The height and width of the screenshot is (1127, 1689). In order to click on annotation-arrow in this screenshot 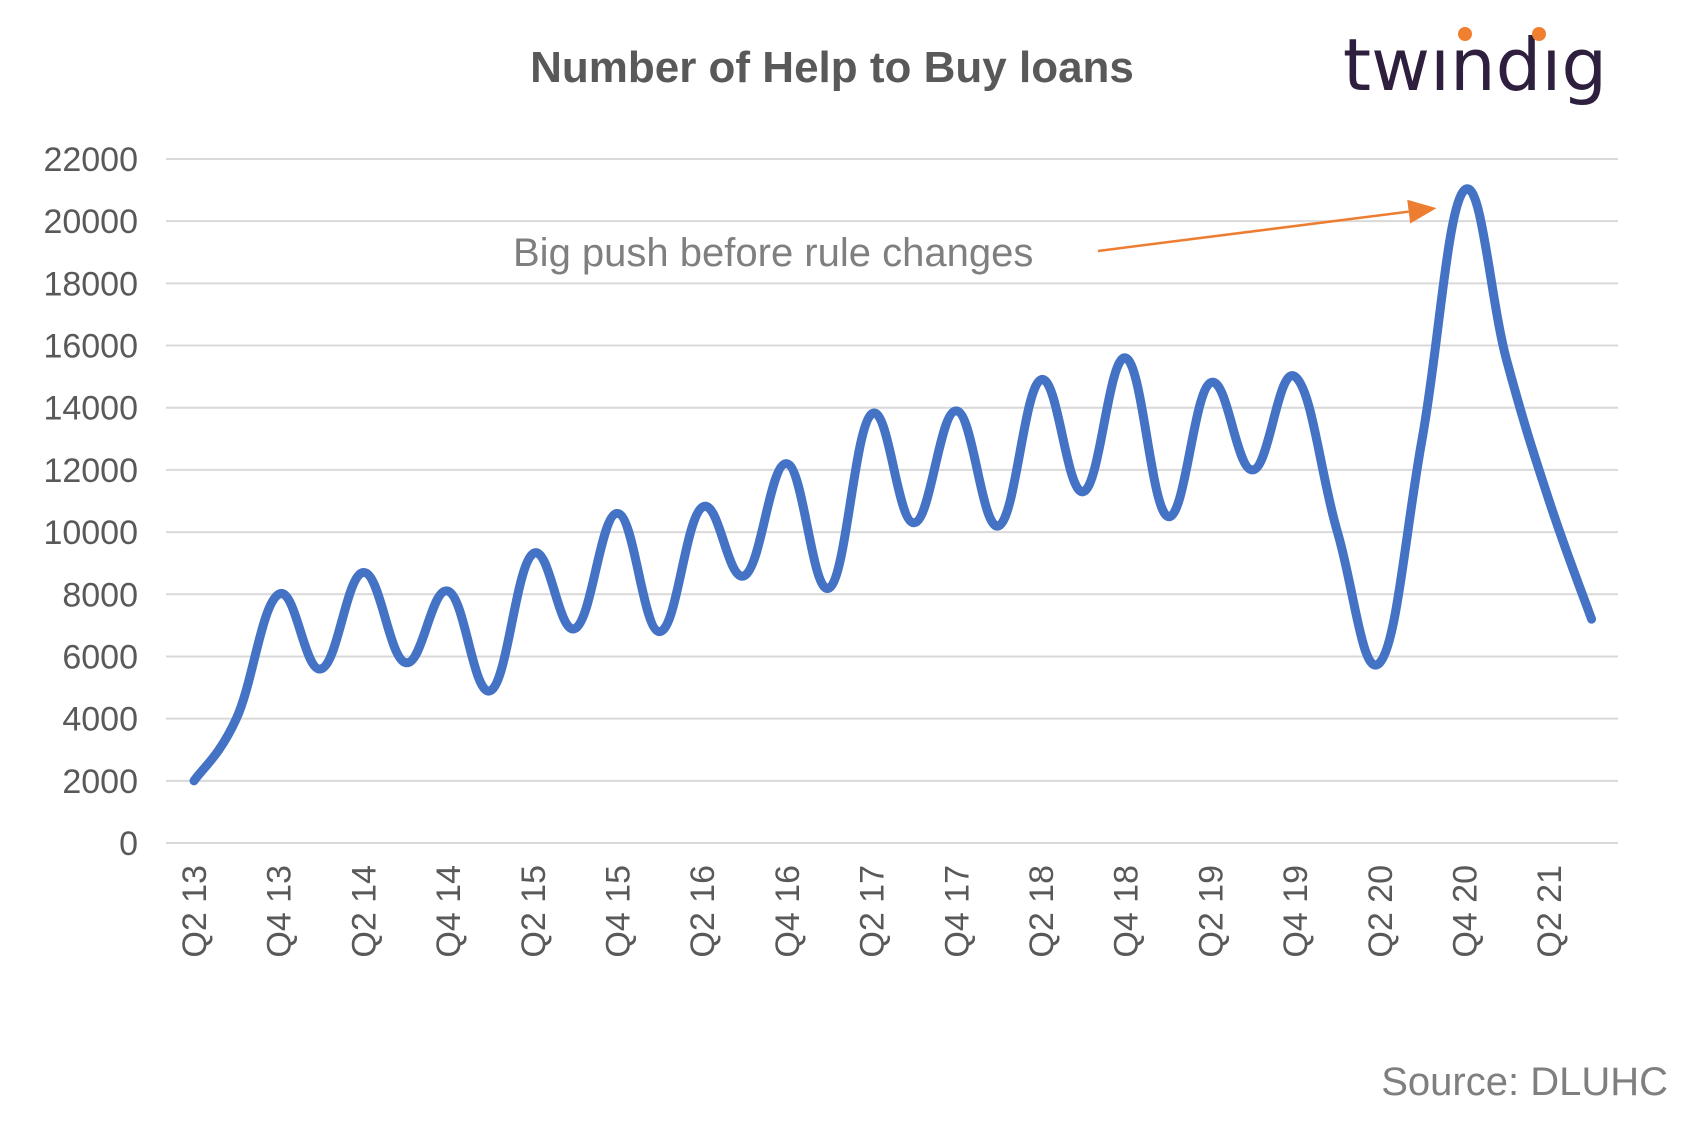, I will do `click(1267, 226)`.